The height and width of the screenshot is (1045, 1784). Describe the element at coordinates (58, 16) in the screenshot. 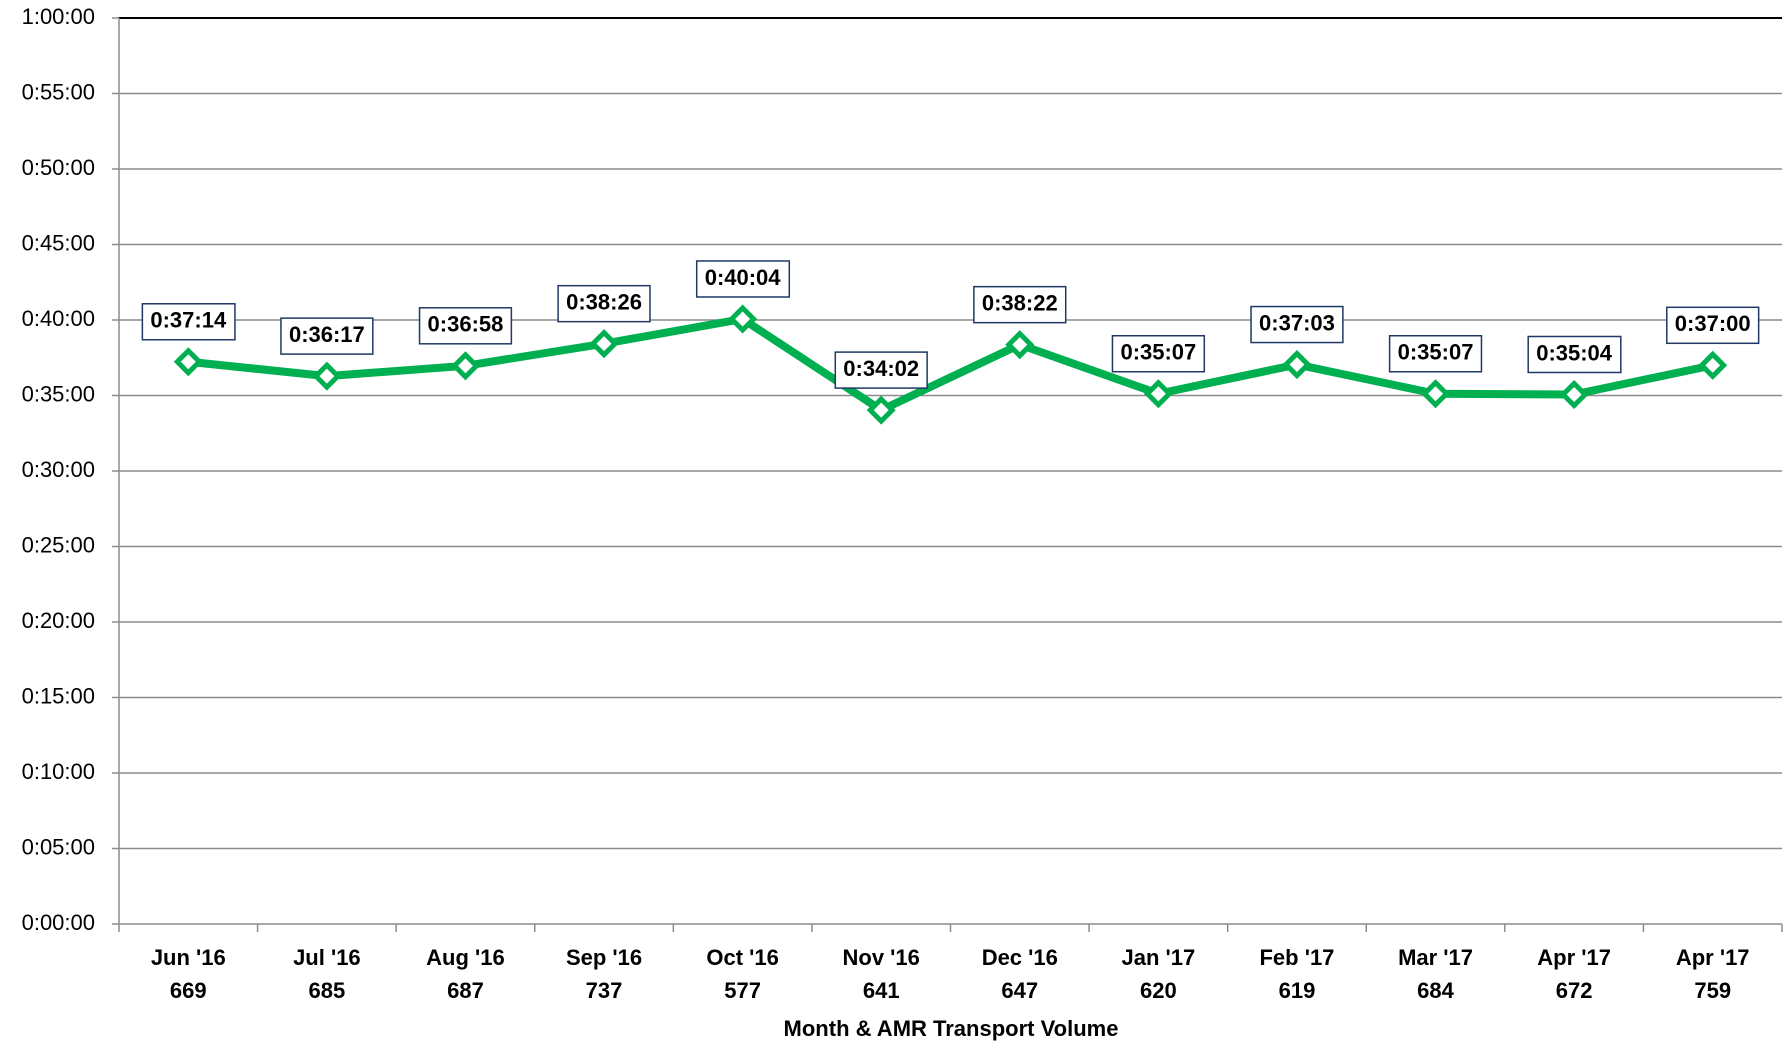

I see `y-tick-label: 1:00:00` at that location.